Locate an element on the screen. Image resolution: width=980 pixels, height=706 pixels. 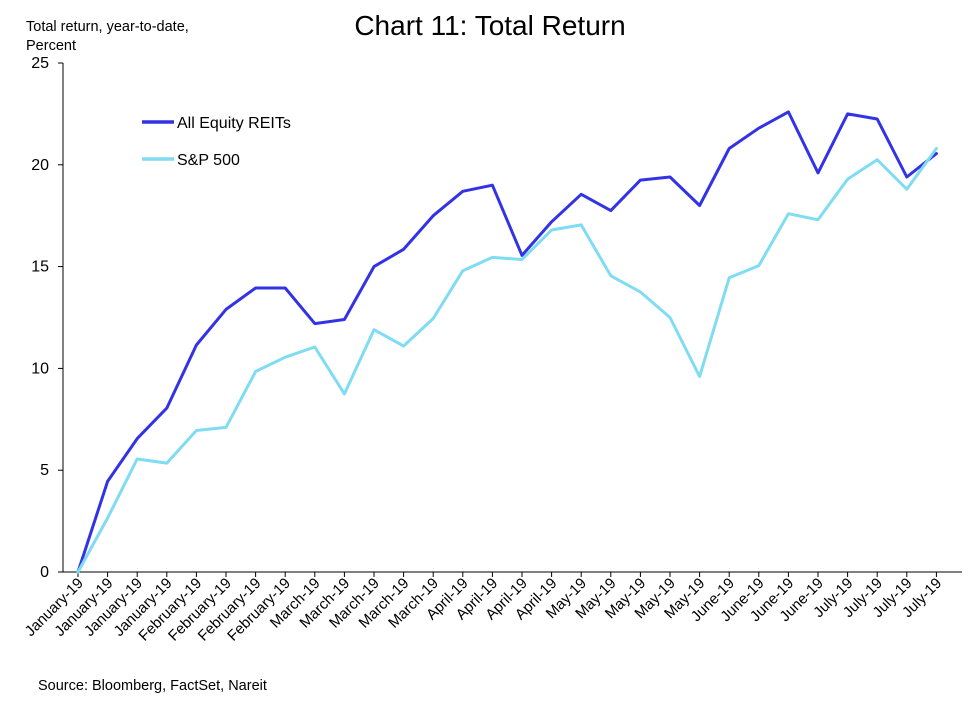
y-axis-label-line2: Percent is located at coordinates (51, 46).